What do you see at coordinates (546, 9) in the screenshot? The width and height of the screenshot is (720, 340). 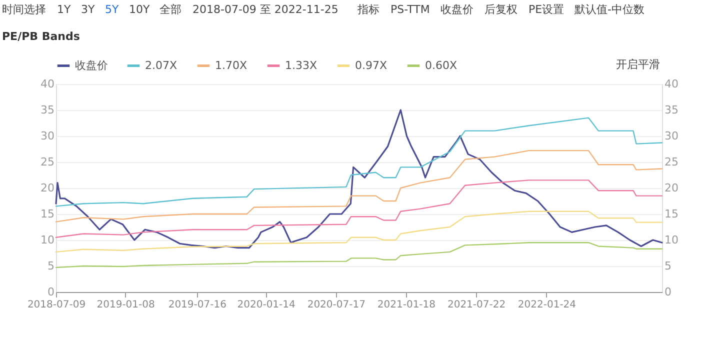 I see `text: PE设置` at bounding box center [546, 9].